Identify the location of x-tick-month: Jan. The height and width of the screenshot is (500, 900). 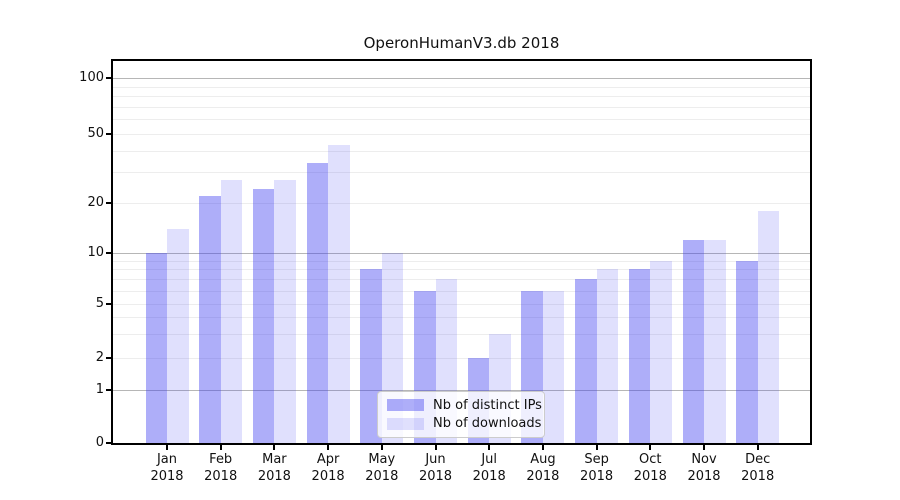
(167, 459).